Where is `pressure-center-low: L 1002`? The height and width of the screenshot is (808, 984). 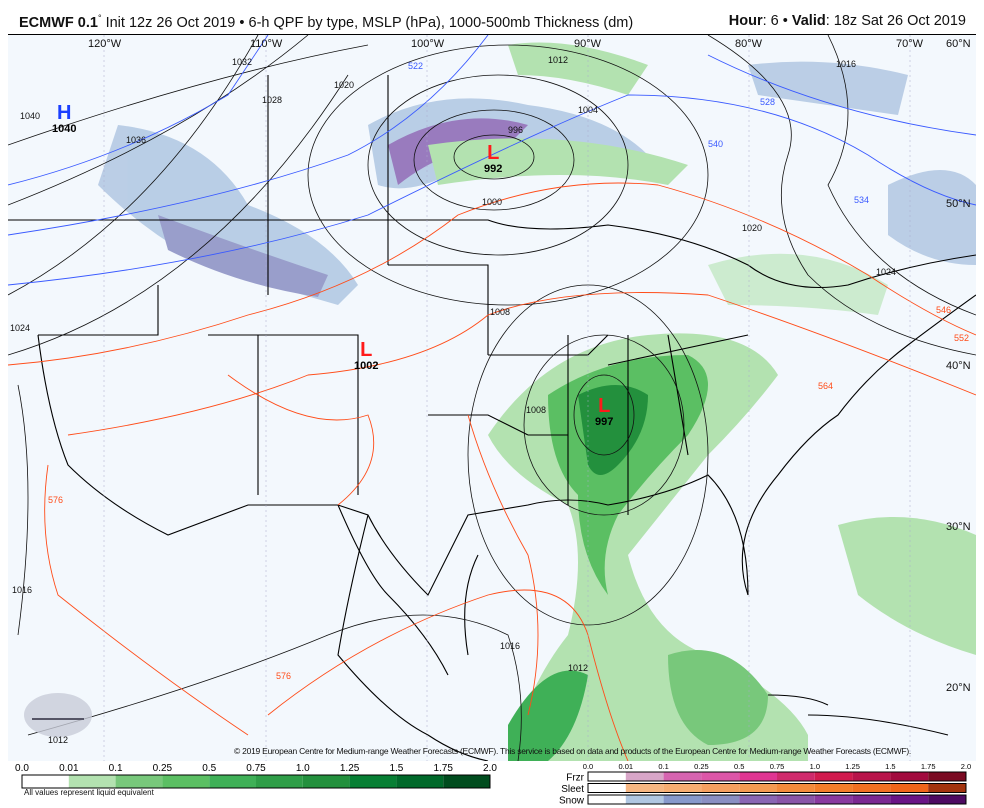
pressure-center-low: L 1002 is located at coordinates (366, 355).